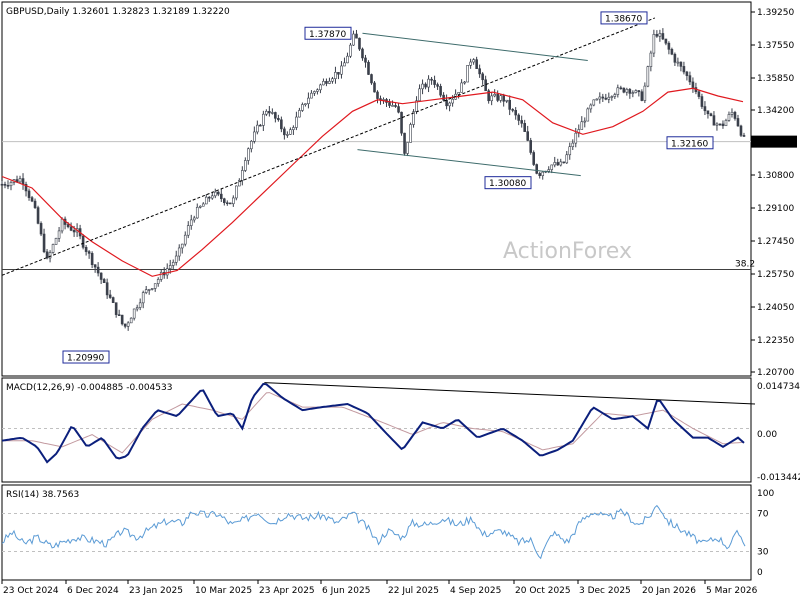  I want to click on date-axis-label: 5 Mar 2026, so click(732, 591).